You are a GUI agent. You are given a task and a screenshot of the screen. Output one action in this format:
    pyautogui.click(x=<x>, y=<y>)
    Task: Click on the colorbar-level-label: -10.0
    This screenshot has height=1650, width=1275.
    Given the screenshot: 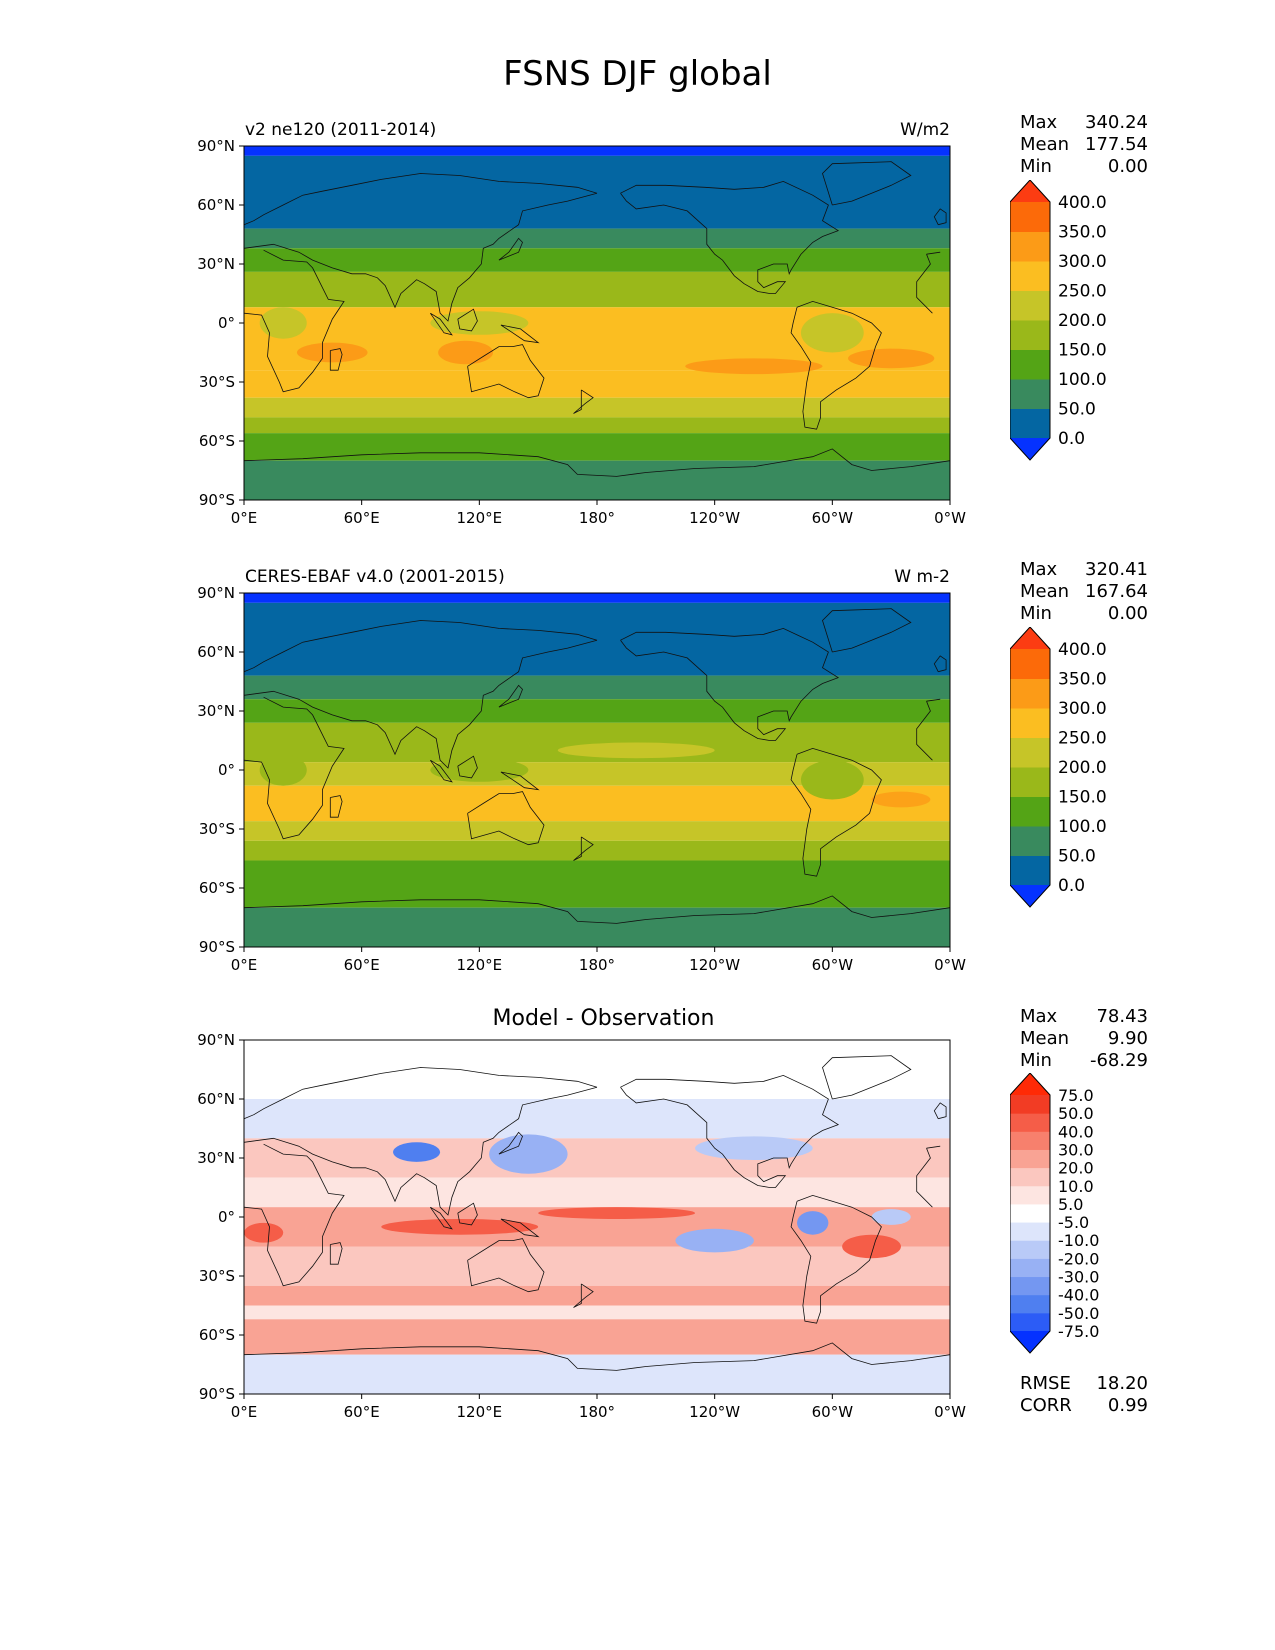 What is the action you would take?
    pyautogui.click(x=1078, y=1240)
    